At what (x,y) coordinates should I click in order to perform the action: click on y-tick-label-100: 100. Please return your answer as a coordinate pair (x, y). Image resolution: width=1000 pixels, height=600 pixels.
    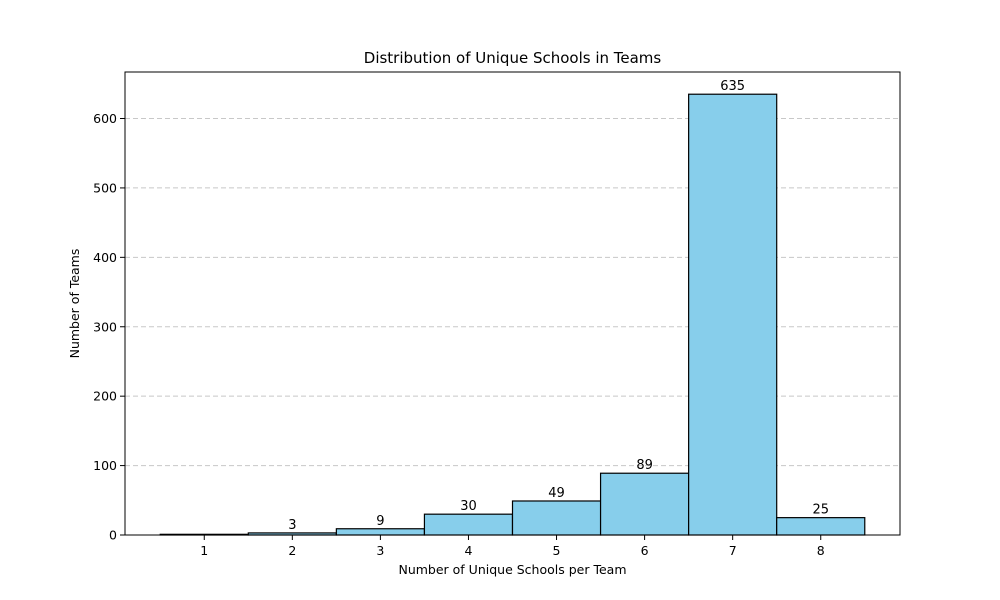
    Looking at the image, I should click on (105, 465).